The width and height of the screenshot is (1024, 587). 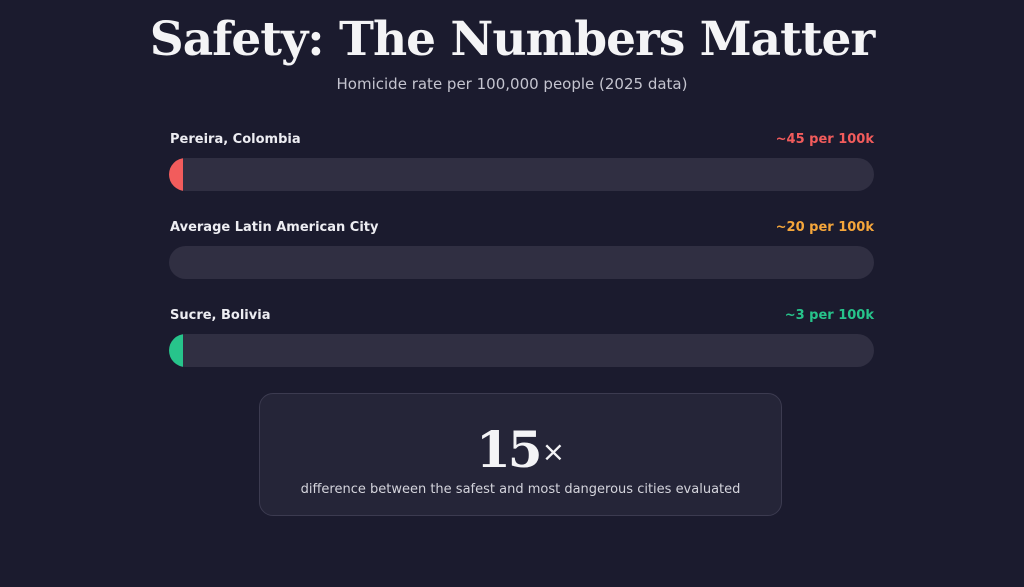 I want to click on bar-label: Pereira, Colombia, so click(x=235, y=139).